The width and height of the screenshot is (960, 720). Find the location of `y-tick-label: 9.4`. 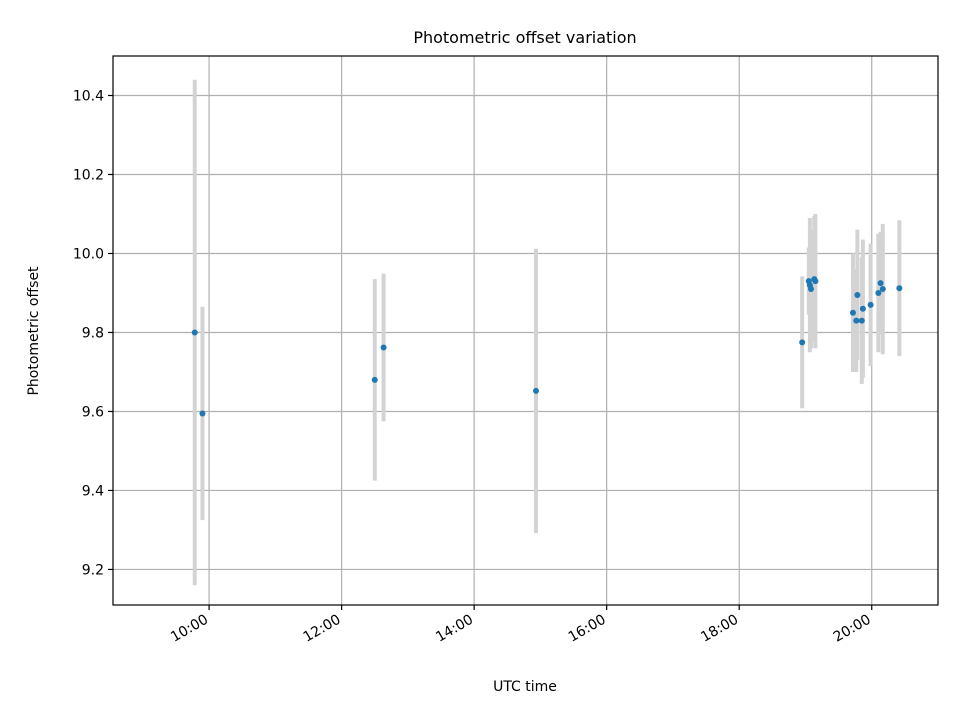

y-tick-label: 9.4 is located at coordinates (93, 491).